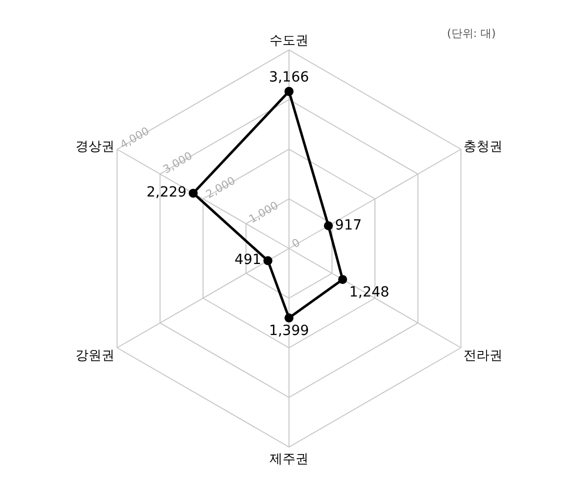 The height and width of the screenshot is (487, 578). I want to click on spoke-label: 강원권, so click(94, 356).